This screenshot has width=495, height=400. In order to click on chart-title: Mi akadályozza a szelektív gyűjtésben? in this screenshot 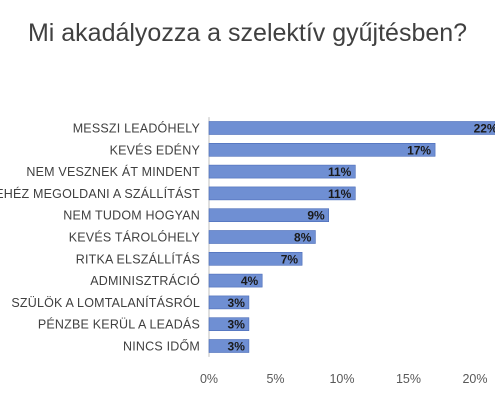, I will do `click(247, 33)`.